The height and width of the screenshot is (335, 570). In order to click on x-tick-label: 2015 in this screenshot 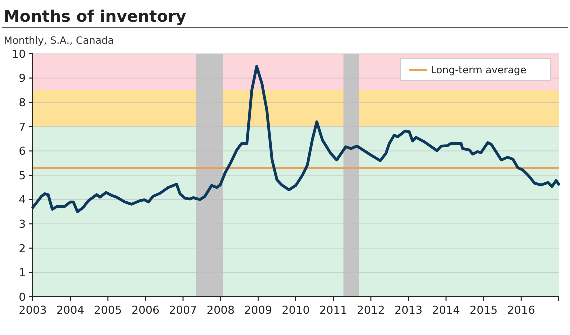, I will do `click(484, 310)`.